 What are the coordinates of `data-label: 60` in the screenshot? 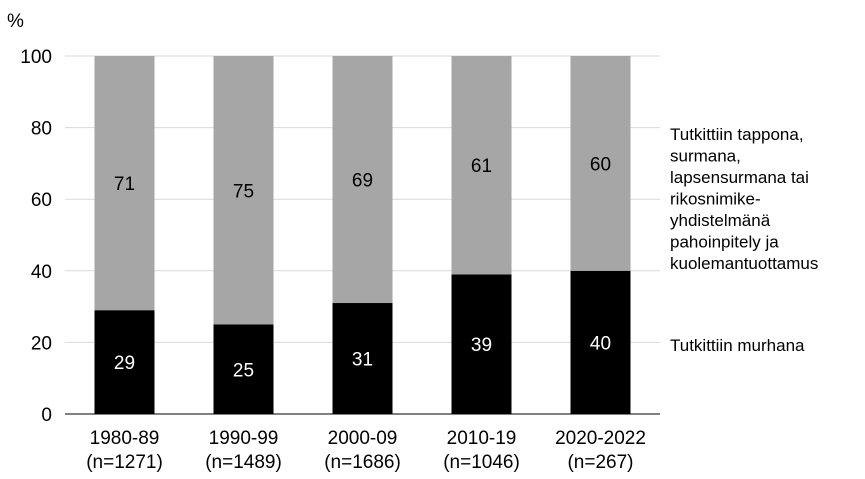 It's located at (600, 164).